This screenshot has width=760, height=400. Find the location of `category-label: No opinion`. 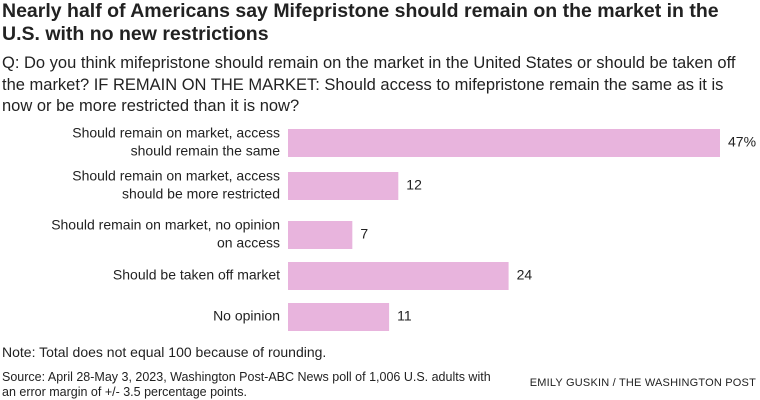

category-label: No opinion is located at coordinates (246, 316).